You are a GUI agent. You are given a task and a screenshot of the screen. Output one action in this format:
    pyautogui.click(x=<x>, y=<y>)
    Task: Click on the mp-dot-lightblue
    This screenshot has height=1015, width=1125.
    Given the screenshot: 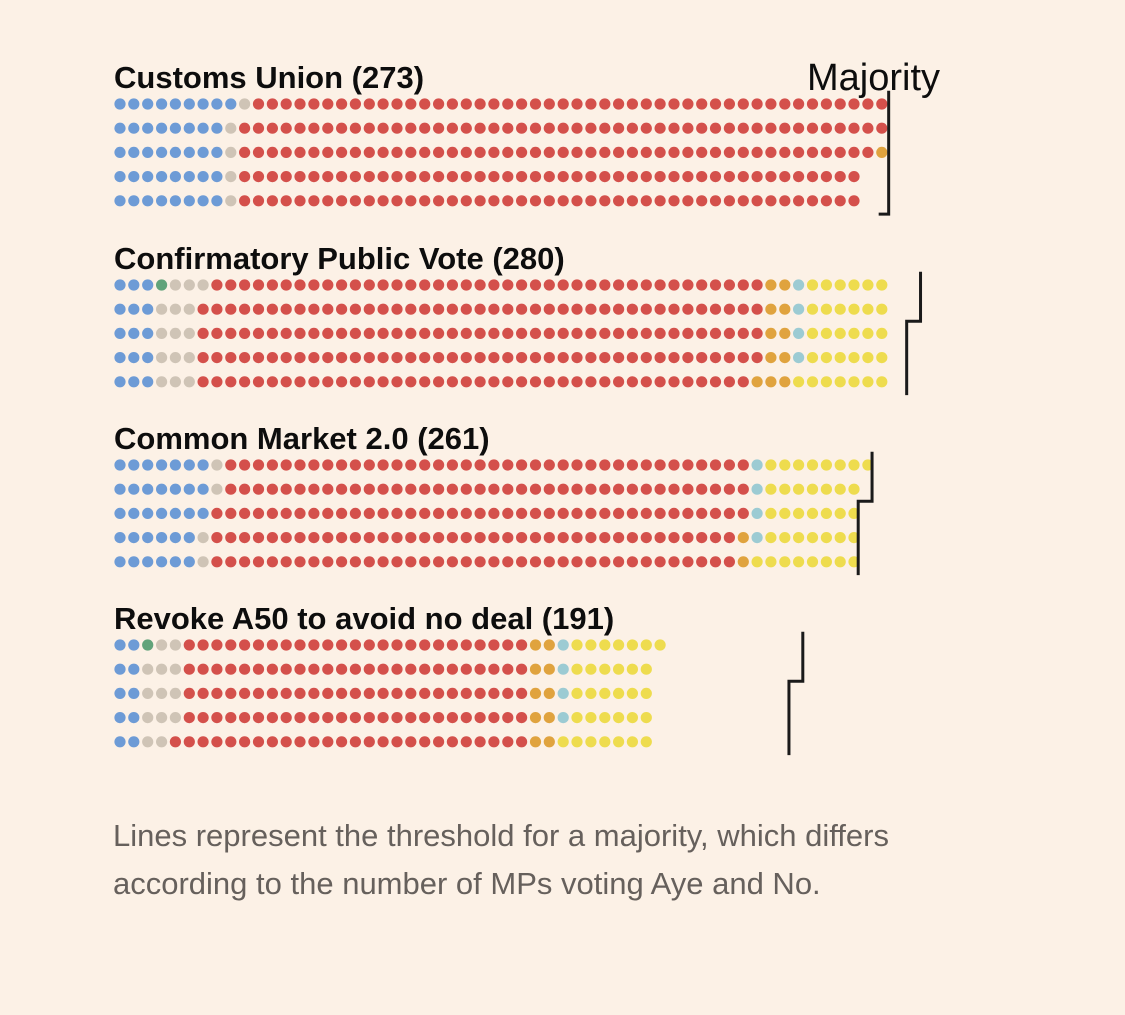 What is the action you would take?
    pyautogui.click(x=799, y=309)
    